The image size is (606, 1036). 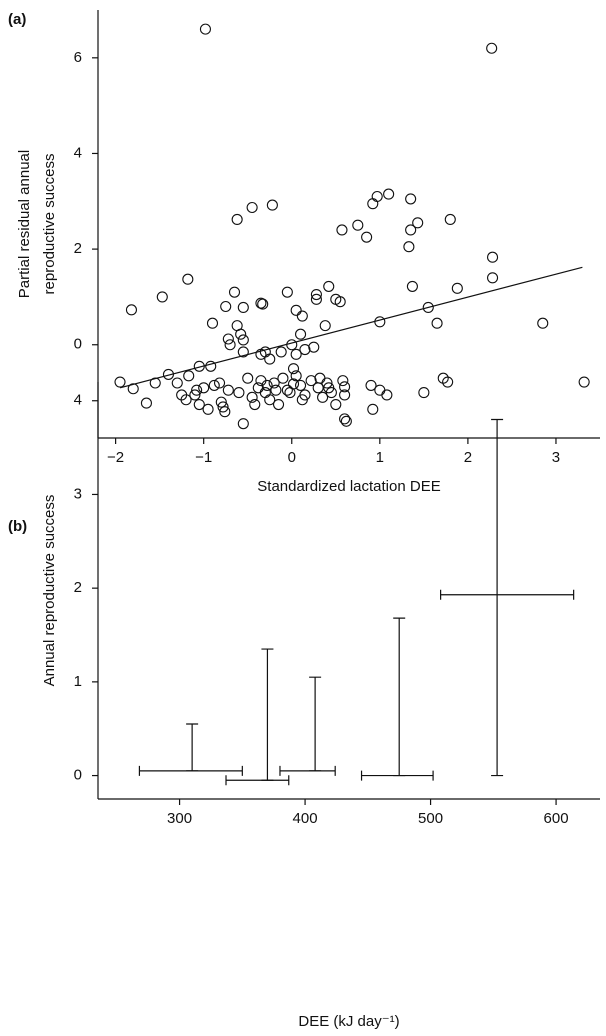 I want to click on y-tick-label: 3, so click(x=78, y=493).